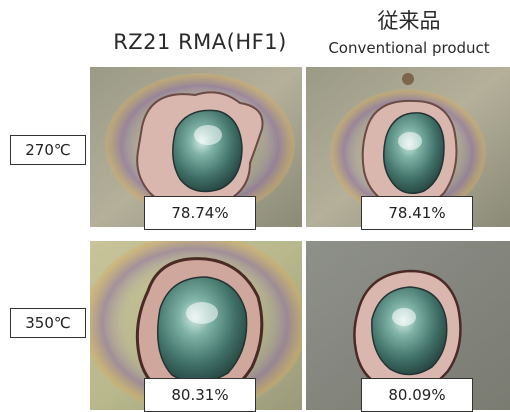 The image size is (510, 412). Describe the element at coordinates (409, 33) in the screenshot. I see `column-header-conventional: 従来品 Conventional product` at that location.